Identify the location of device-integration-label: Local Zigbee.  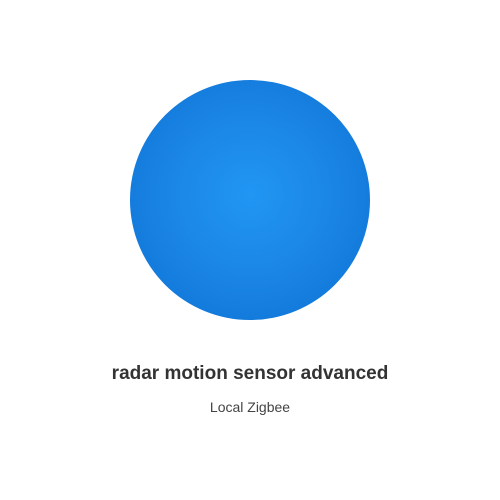
(250, 407).